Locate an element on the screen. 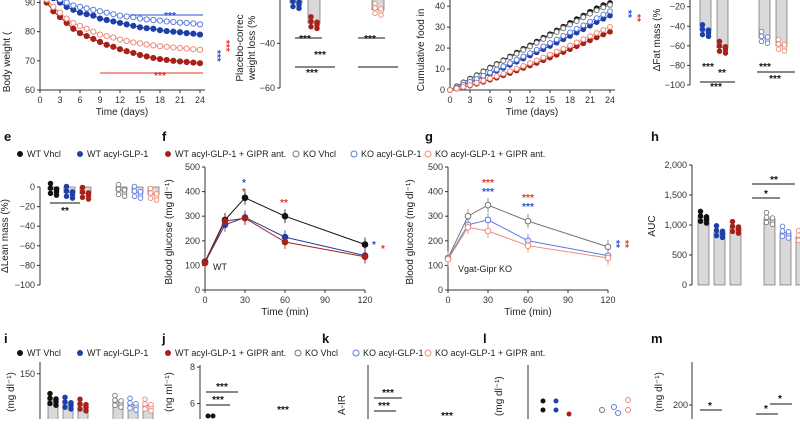 This screenshot has width=800, height=424. sig-3: *** is located at coordinates (716, 87).